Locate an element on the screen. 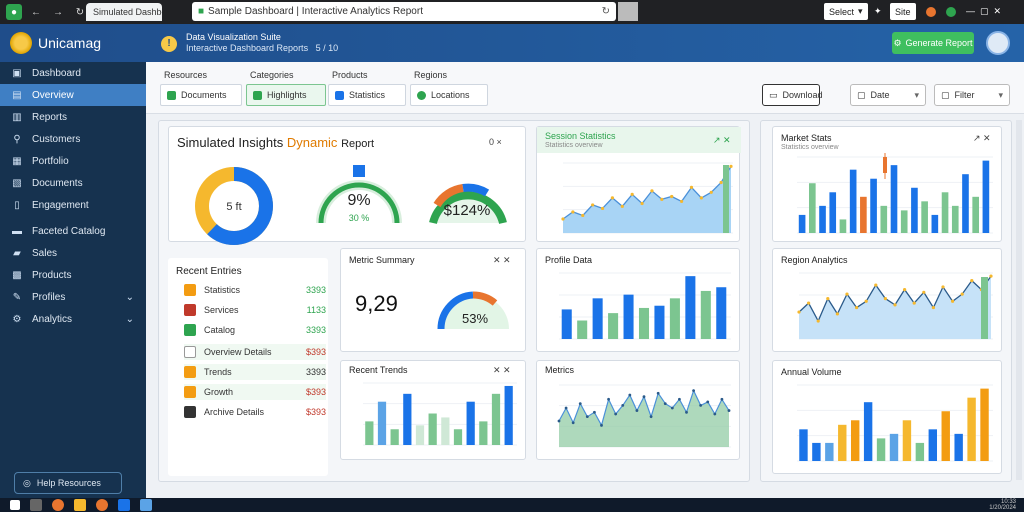 The width and height of the screenshot is (1024, 512). donut-slice is located at coordinates (234, 206).